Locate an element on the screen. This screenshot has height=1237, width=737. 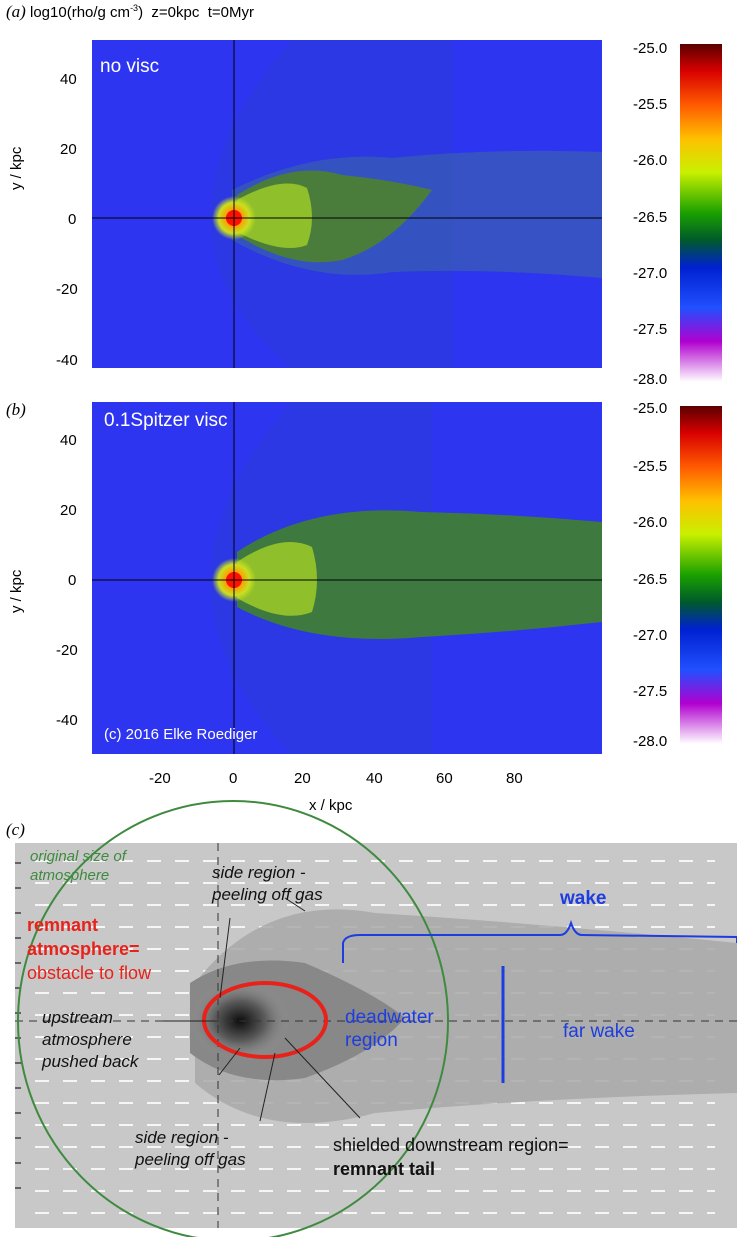
cb-a-tick: -28.0 is located at coordinates (650, 379).